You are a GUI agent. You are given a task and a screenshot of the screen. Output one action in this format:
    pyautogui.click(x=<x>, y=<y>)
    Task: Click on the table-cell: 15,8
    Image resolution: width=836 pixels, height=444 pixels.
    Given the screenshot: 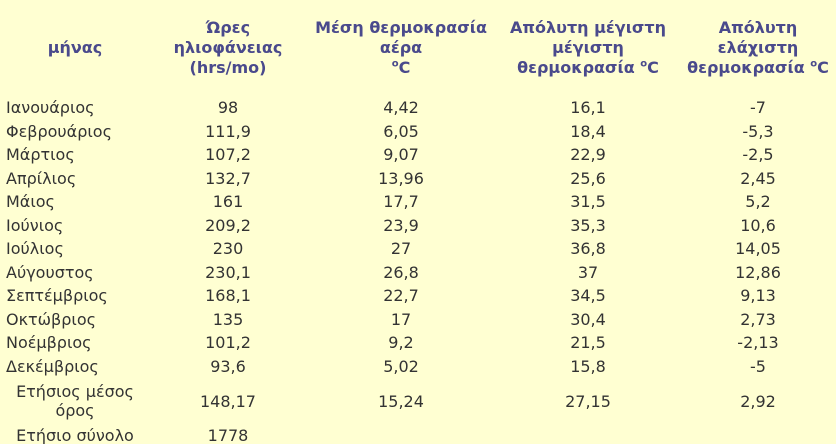 What is the action you would take?
    pyautogui.click(x=588, y=366)
    